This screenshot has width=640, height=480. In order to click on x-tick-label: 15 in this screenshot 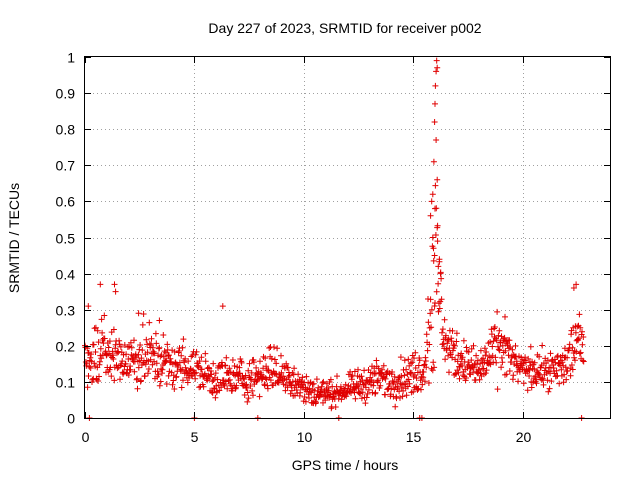, I will do `click(414, 437)`.